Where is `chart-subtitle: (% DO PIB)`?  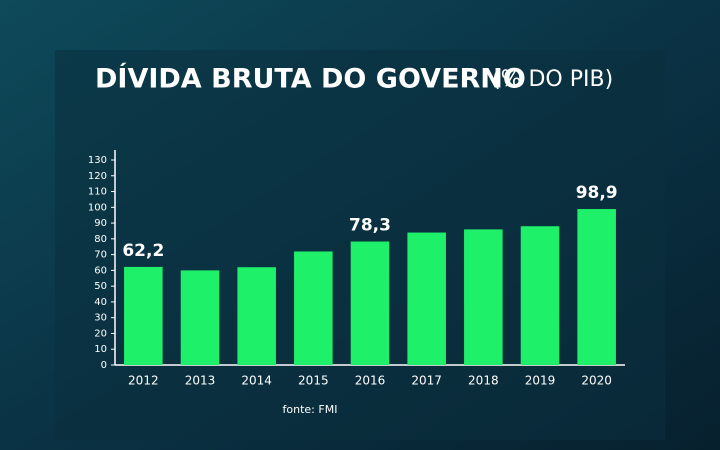 chart-subtitle: (% DO PIB) is located at coordinates (552, 79).